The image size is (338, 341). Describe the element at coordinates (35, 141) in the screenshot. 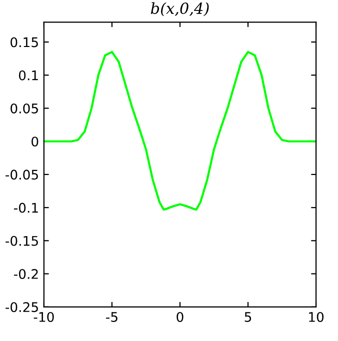

I see `y-tick-label: 0` at that location.